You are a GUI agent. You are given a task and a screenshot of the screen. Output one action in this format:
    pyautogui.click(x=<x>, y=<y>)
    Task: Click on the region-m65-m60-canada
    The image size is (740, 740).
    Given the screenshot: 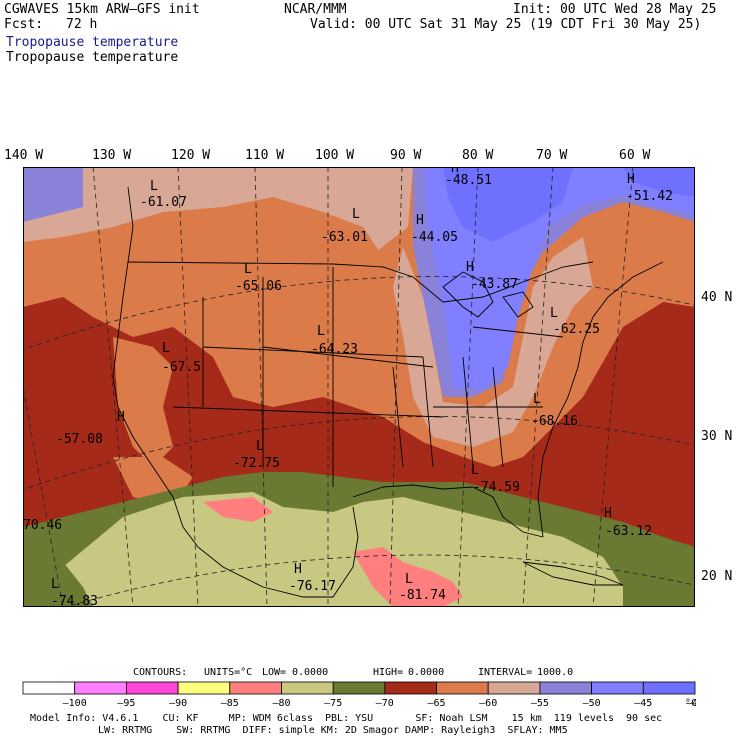 What is the action you would take?
    pyautogui.click(x=298, y=237)
    